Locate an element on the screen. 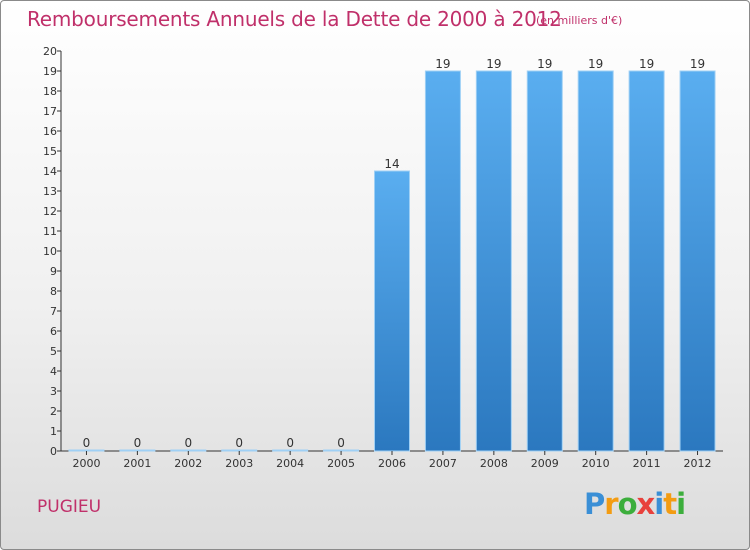 The height and width of the screenshot is (550, 750). y-tick-label: 9 is located at coordinates (53, 271).